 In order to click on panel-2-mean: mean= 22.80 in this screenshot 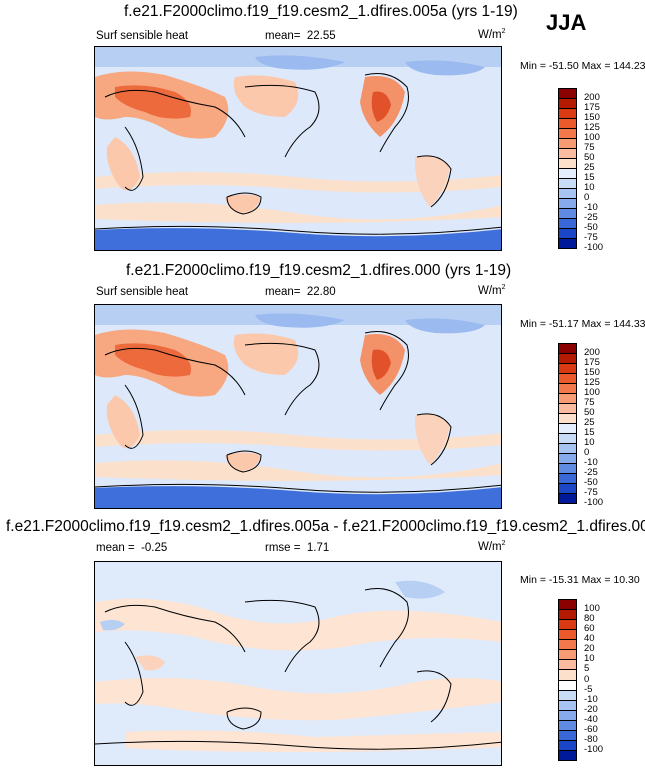, I will do `click(300, 292)`.